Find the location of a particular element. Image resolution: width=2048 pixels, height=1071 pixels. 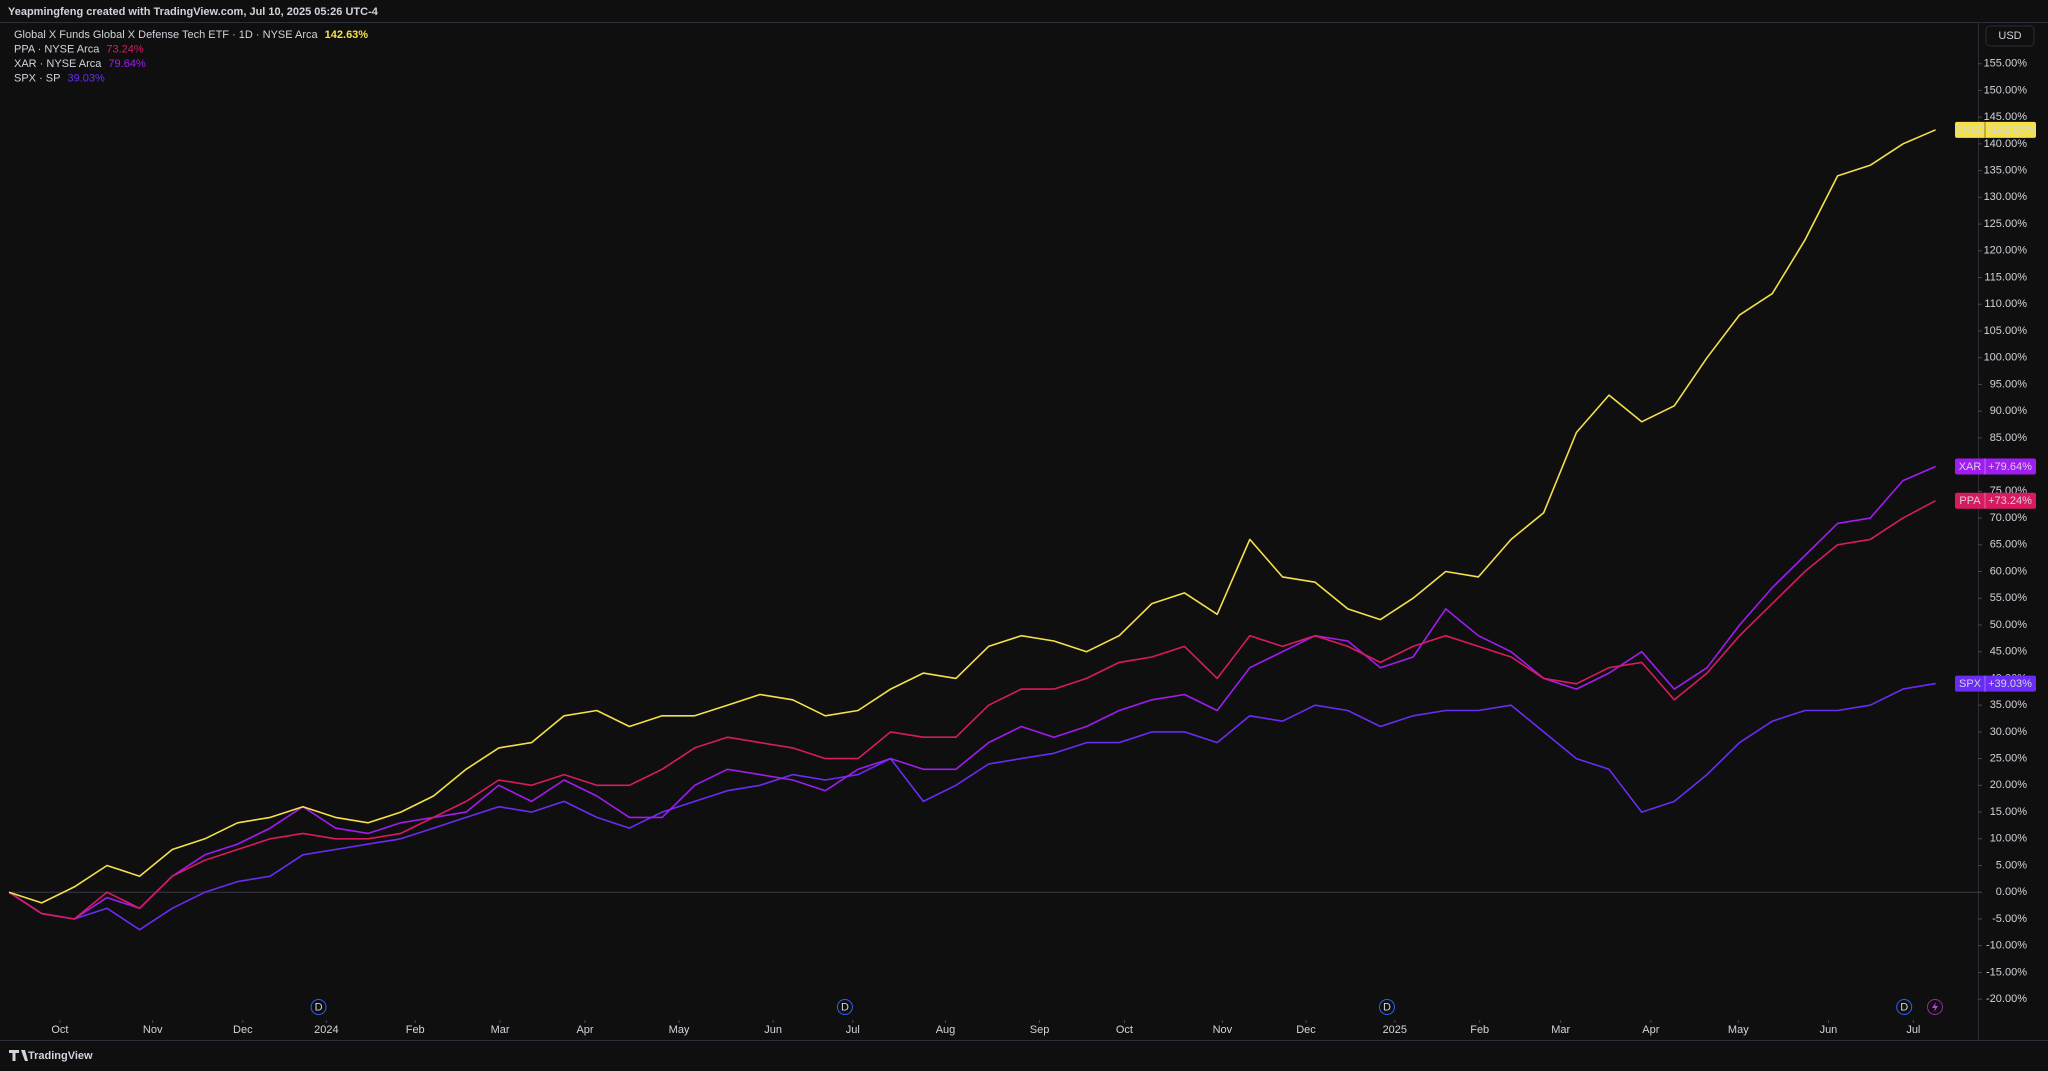

y-tick-label: 20.00% is located at coordinates (2009, 785).